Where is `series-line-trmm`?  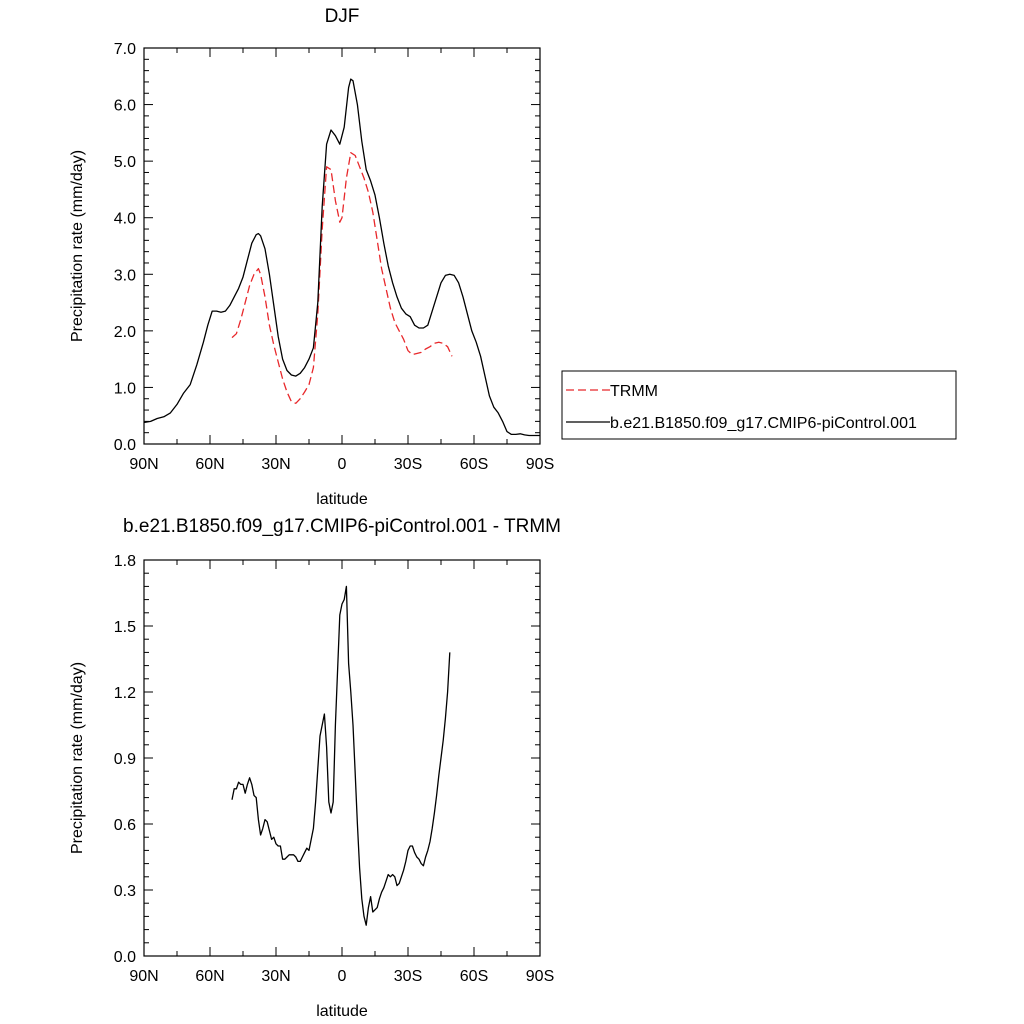
series-line-trmm is located at coordinates (342, 278).